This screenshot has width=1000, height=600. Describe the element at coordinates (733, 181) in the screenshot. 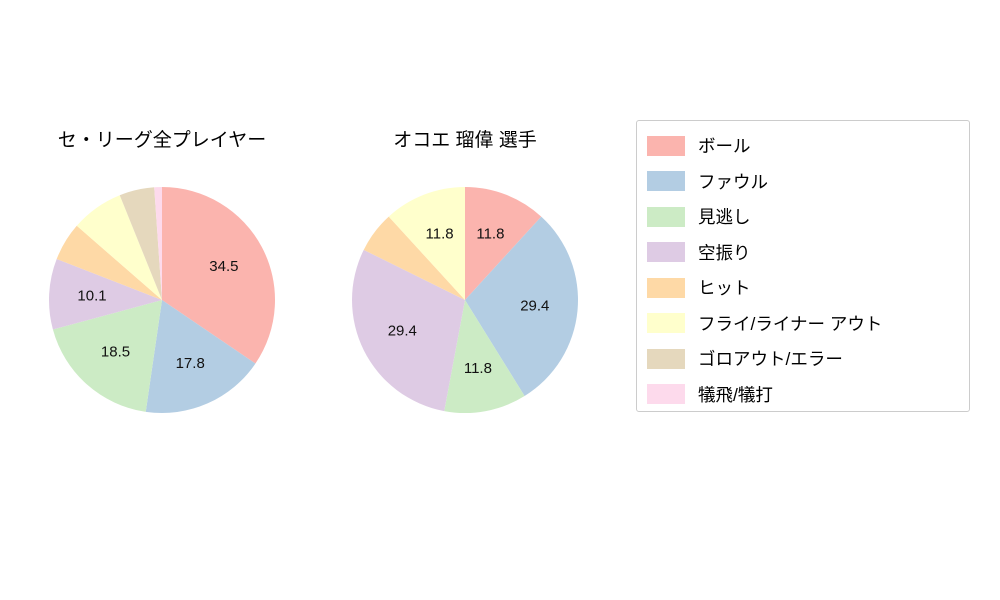

I see `legend-label: ファウル` at that location.